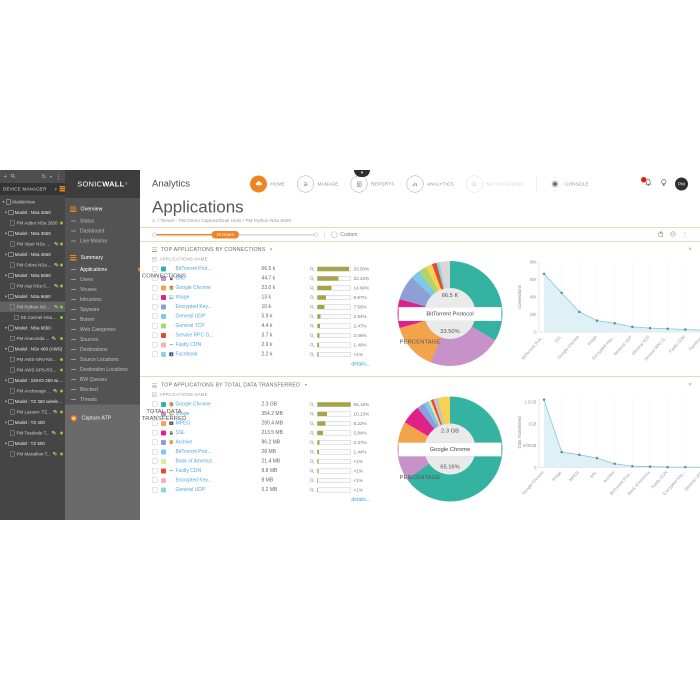 The height and width of the screenshot is (700, 700). What do you see at coordinates (102, 270) in the screenshot?
I see `sidebar-item-applications: Applications` at bounding box center [102, 270].